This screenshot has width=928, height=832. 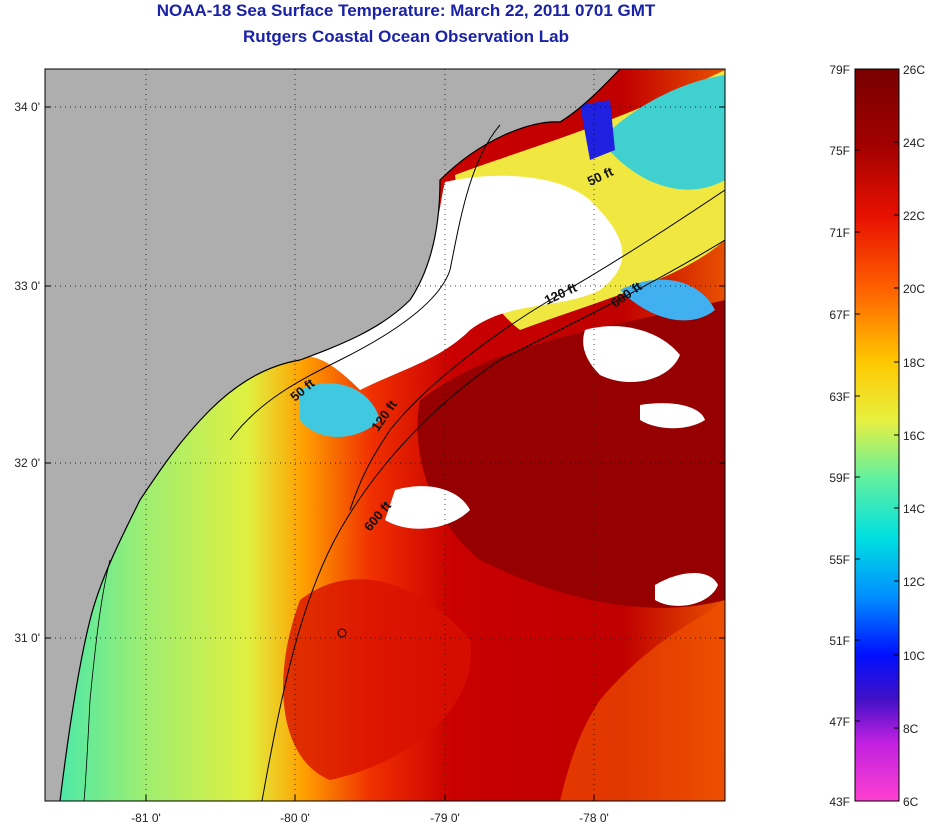 I want to click on cb-f-59: 59F, so click(x=839, y=478).